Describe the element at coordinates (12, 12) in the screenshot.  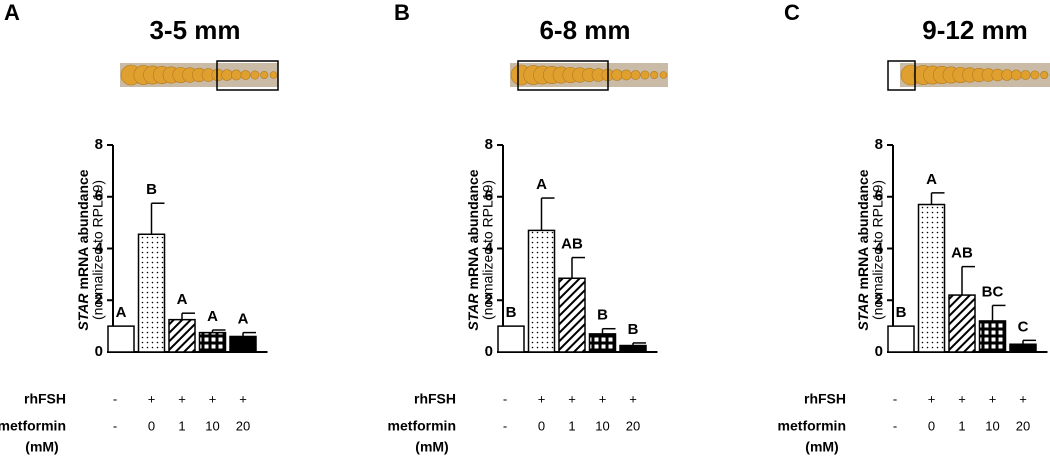
I see `panel-label: A` at that location.